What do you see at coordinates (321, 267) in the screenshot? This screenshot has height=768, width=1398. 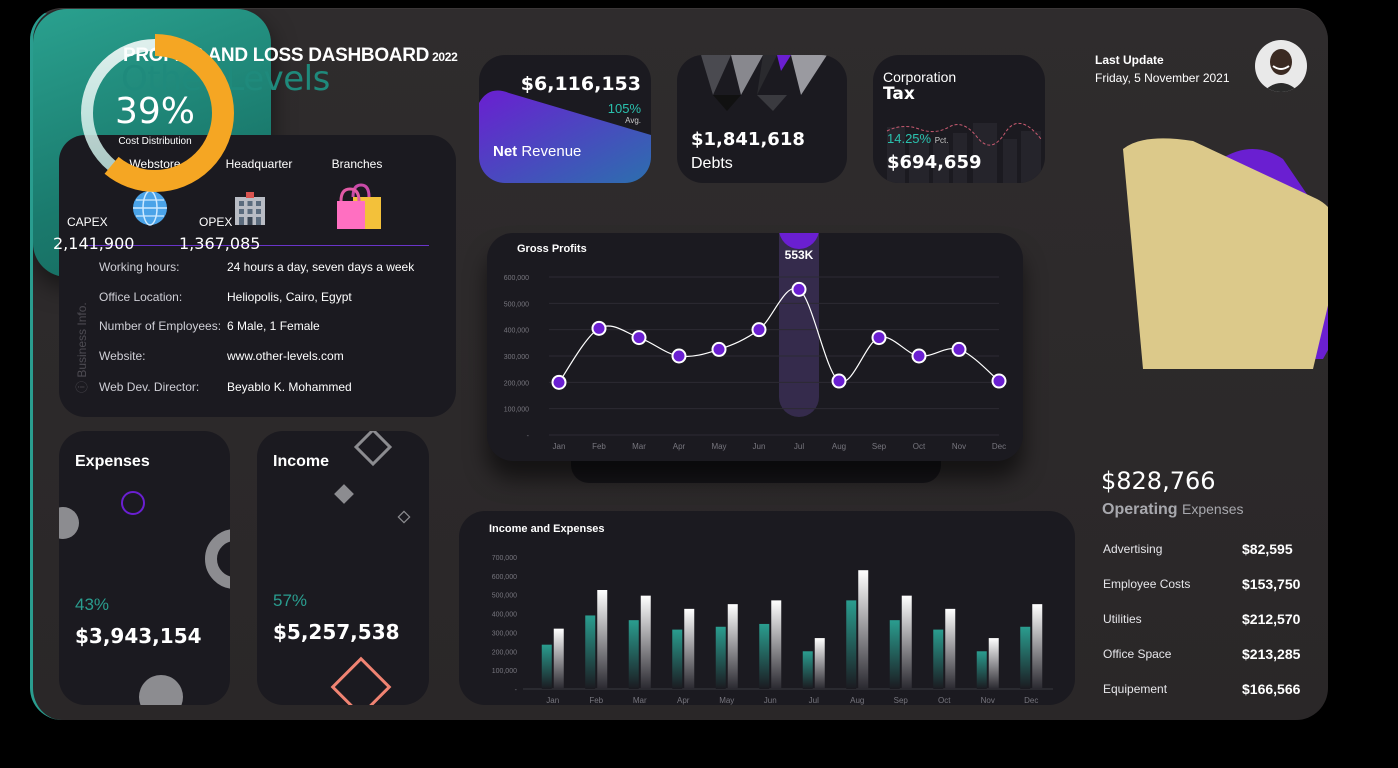 I see `info-value: 24 hours a day, seven days a week` at bounding box center [321, 267].